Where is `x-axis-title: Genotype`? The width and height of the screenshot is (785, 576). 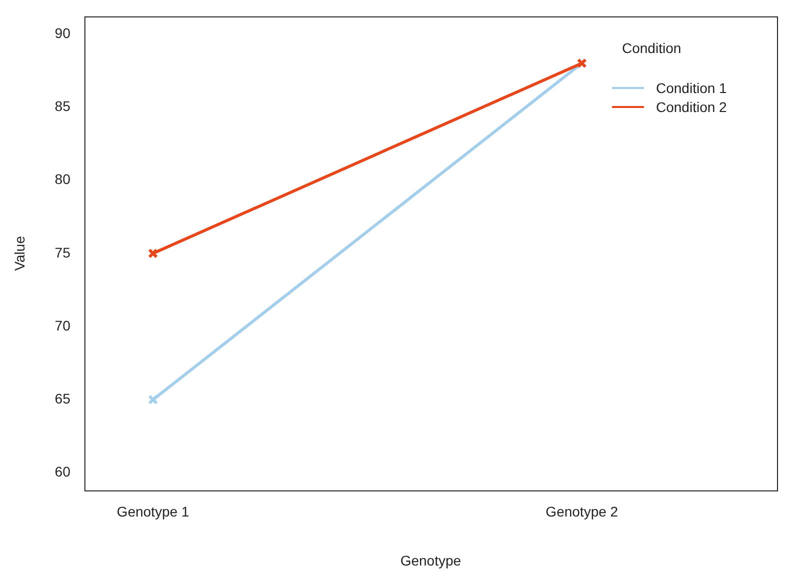 x-axis-title: Genotype is located at coordinates (431, 560).